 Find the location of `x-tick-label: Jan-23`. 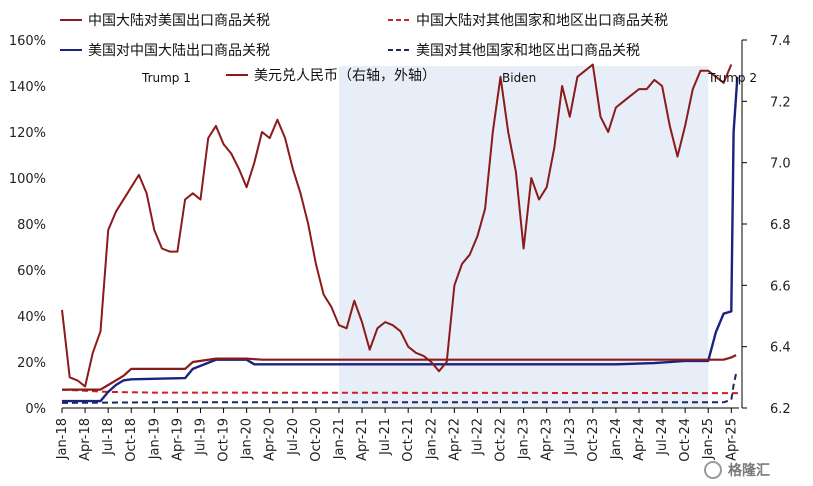

x-tick-label: Jan-23 is located at coordinates (524, 439).